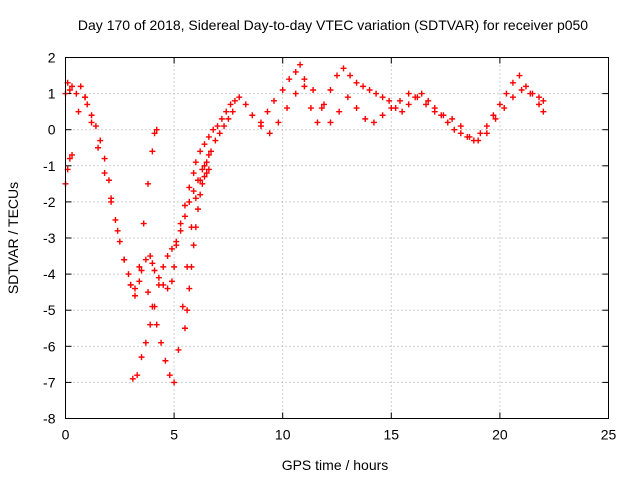 The height and width of the screenshot is (480, 640). I want to click on x-tick-label: 25, so click(609, 435).